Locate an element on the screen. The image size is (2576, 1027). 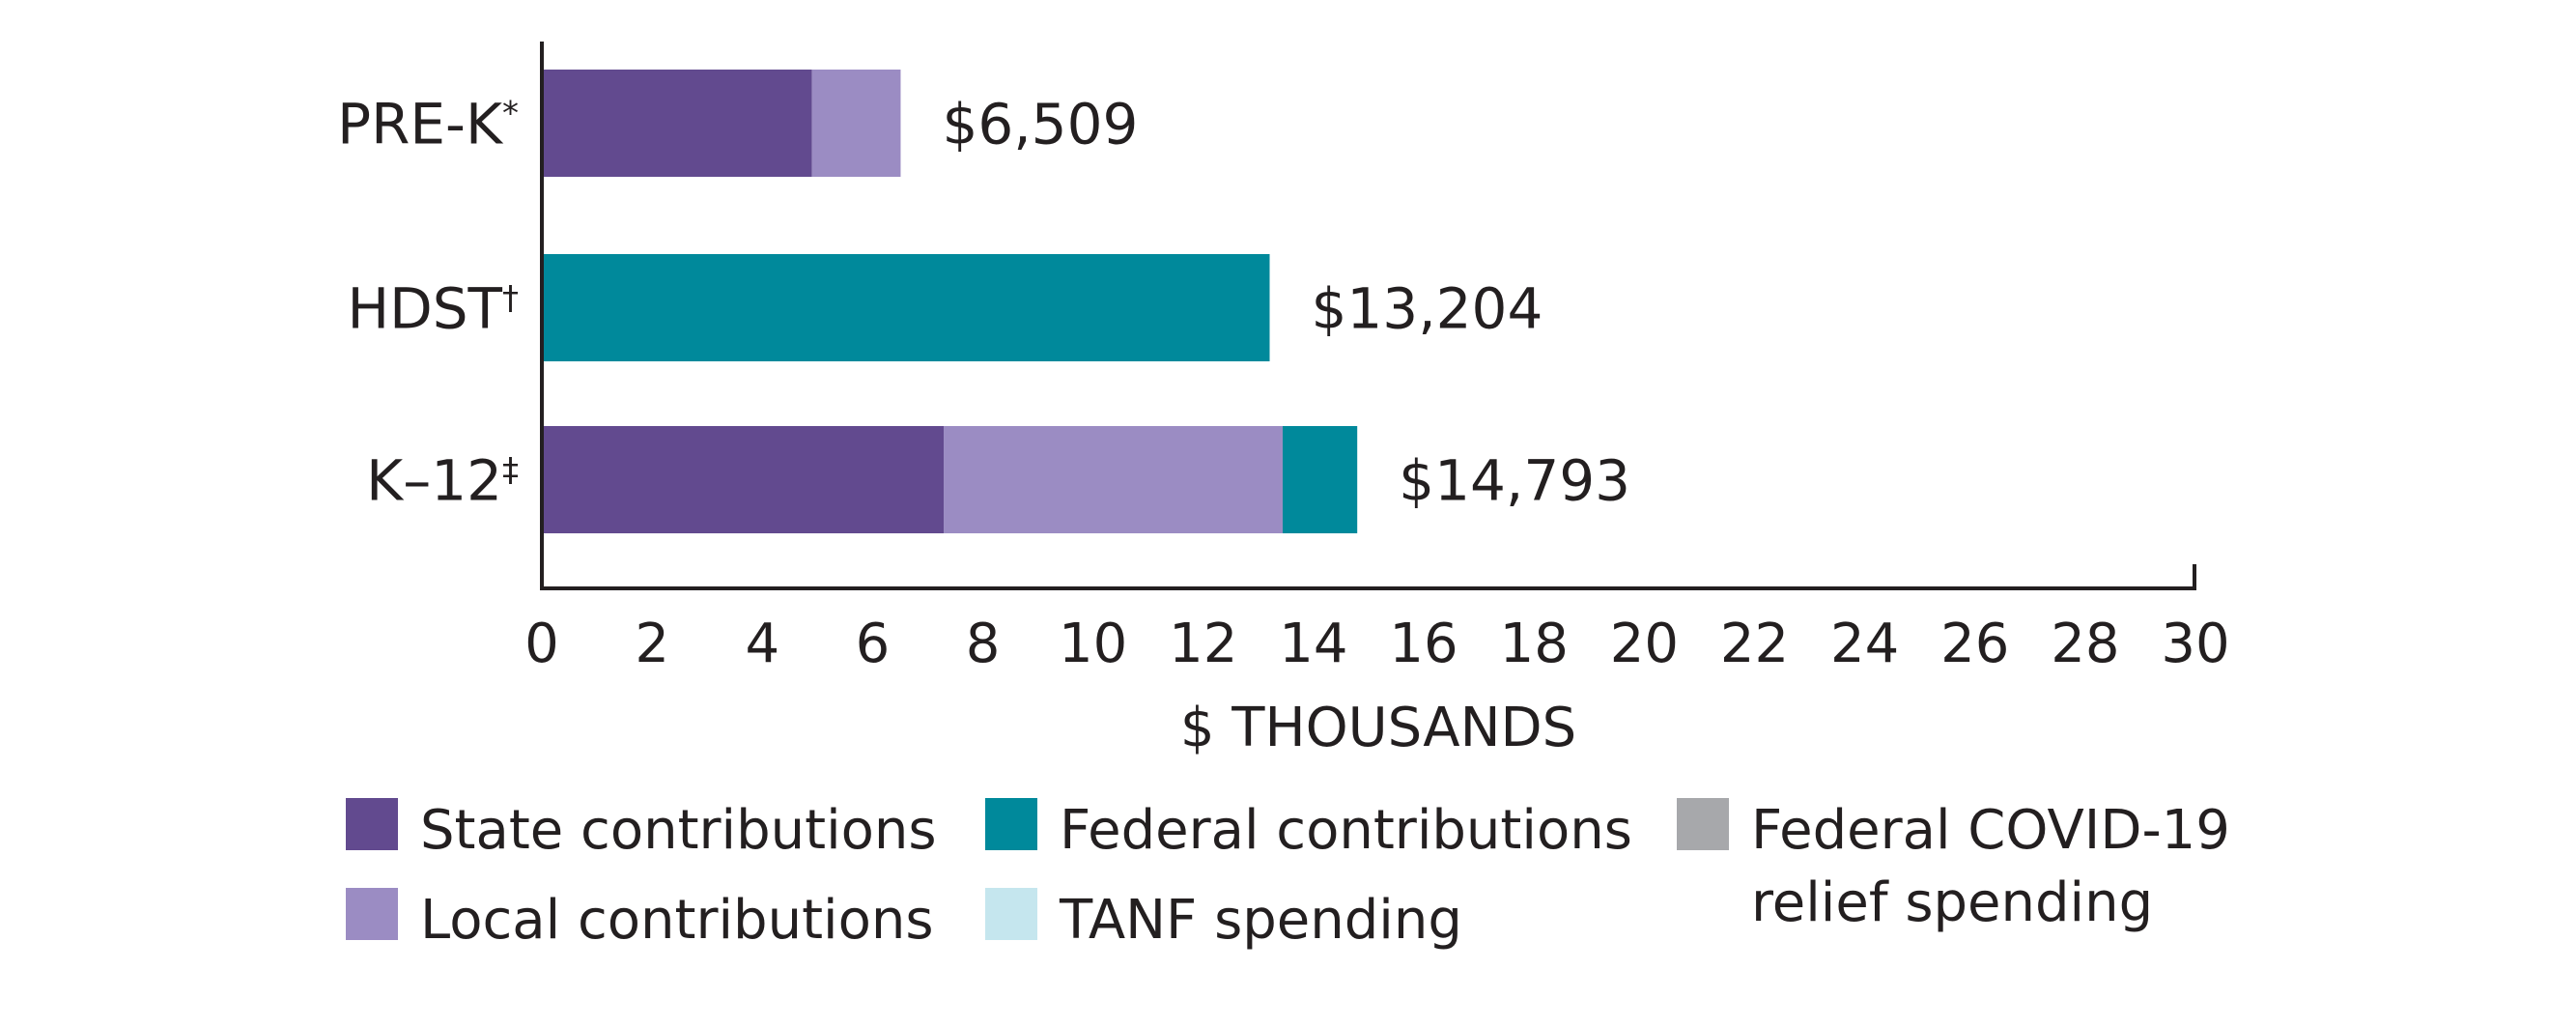
category-label: HDST† is located at coordinates (433, 309).